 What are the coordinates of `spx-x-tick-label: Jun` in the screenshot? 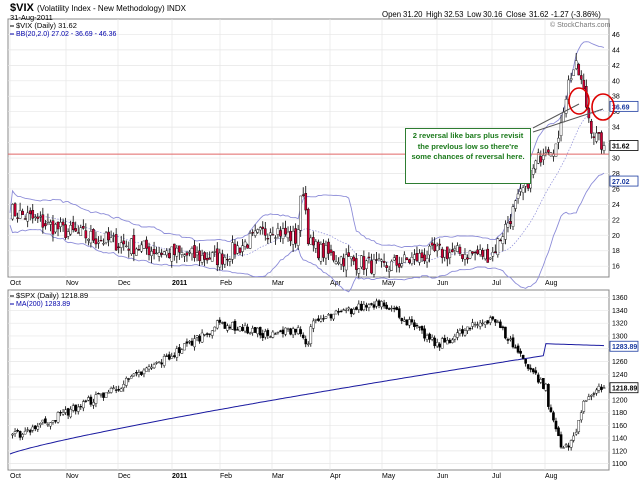 It's located at (442, 476).